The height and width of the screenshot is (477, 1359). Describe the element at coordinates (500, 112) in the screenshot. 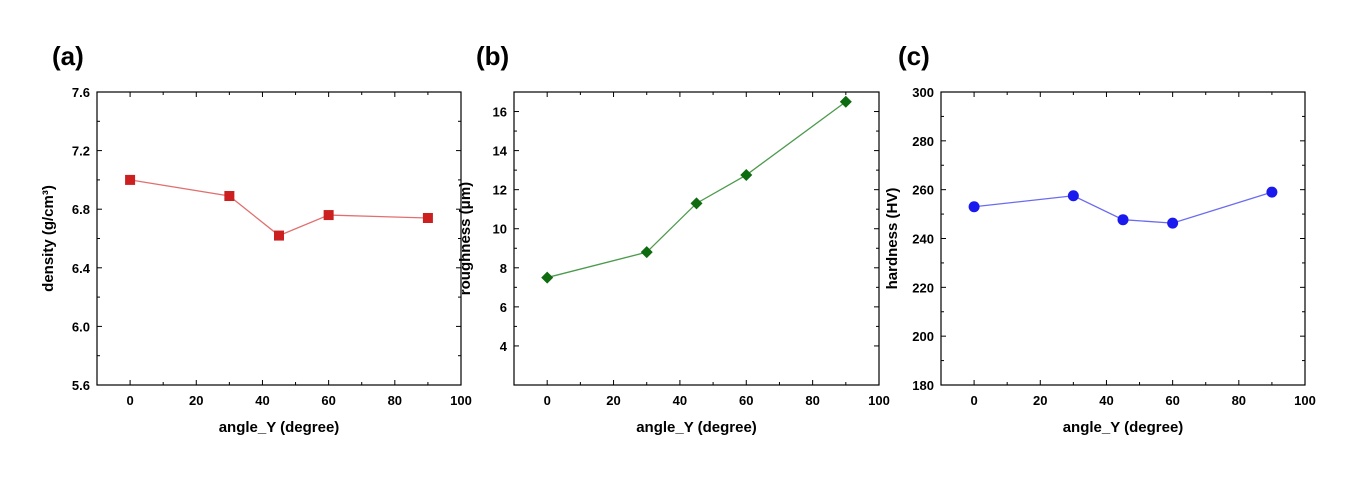

I see `y-tick-label: 16` at that location.